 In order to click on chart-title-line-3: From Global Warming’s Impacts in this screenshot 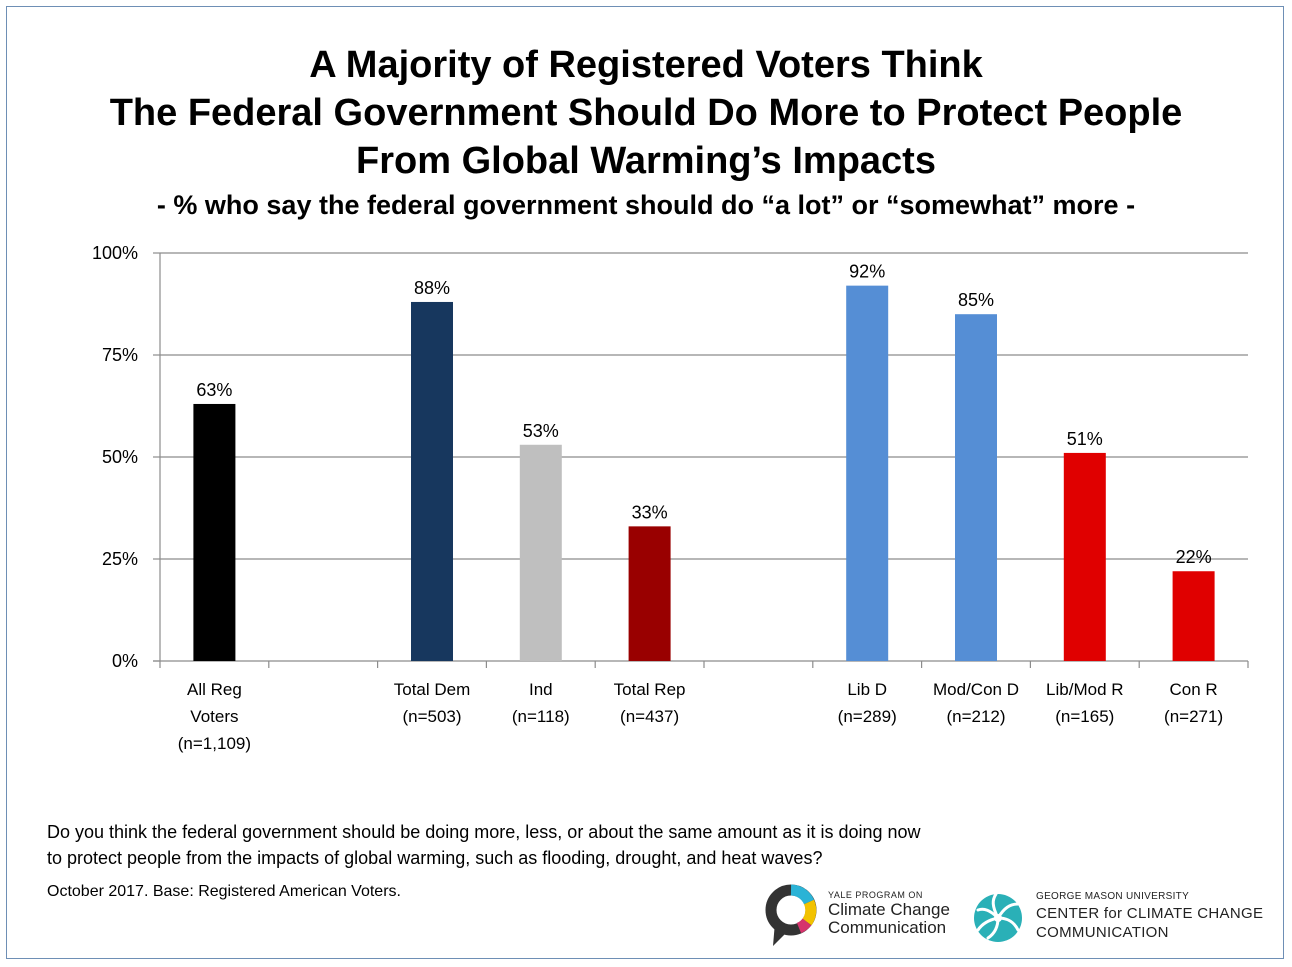, I will do `click(646, 161)`.